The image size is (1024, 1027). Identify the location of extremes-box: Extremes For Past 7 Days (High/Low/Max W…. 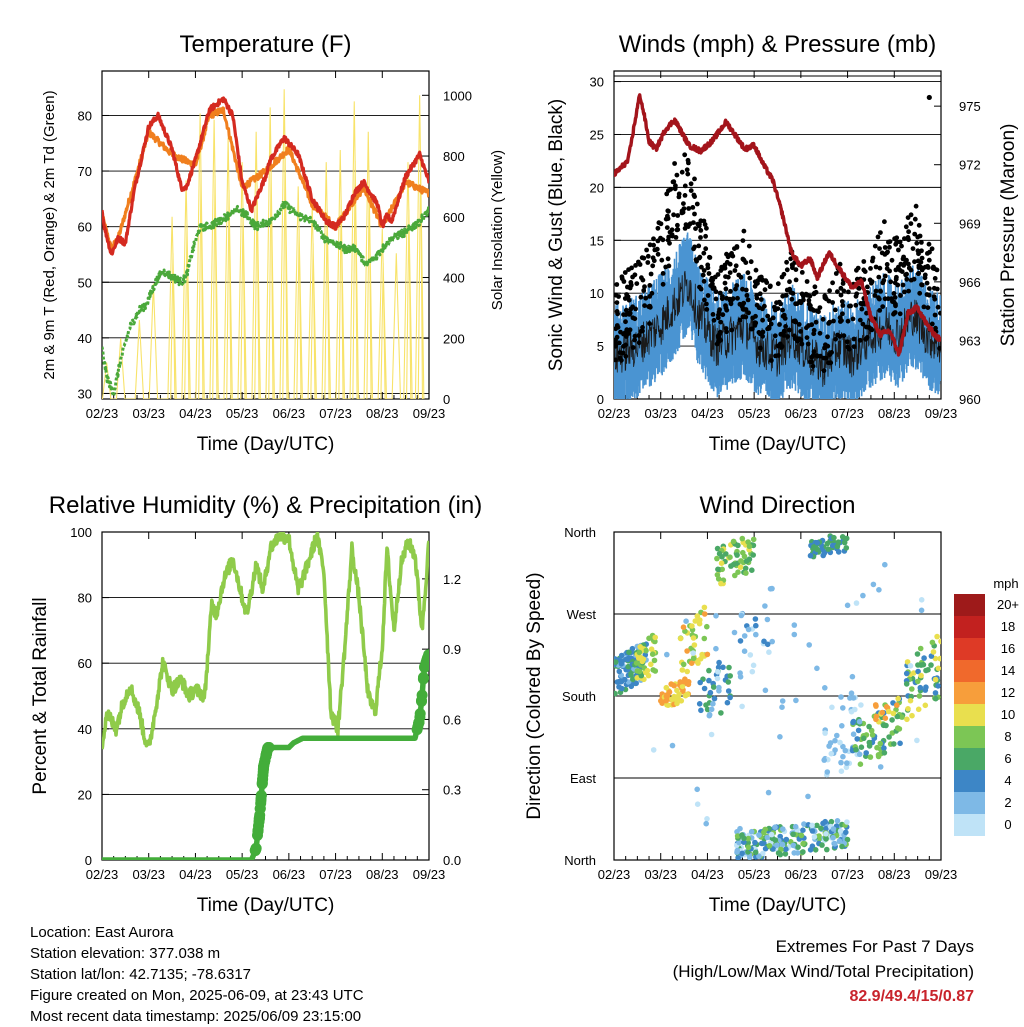
(823, 971).